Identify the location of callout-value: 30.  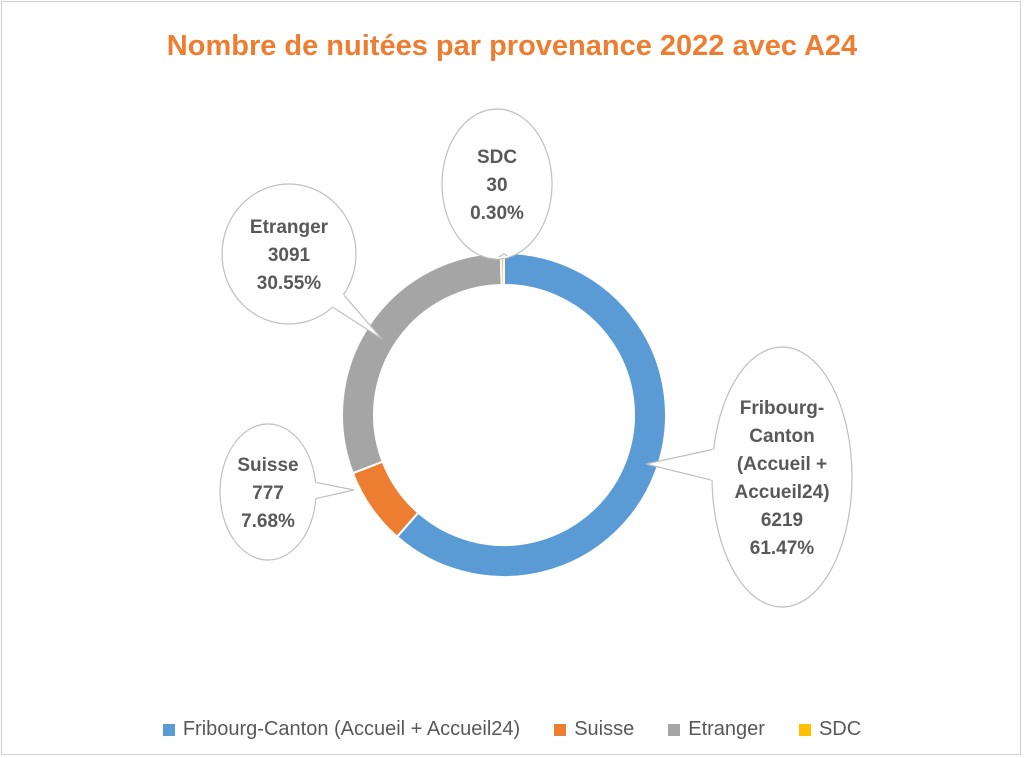
(496, 185).